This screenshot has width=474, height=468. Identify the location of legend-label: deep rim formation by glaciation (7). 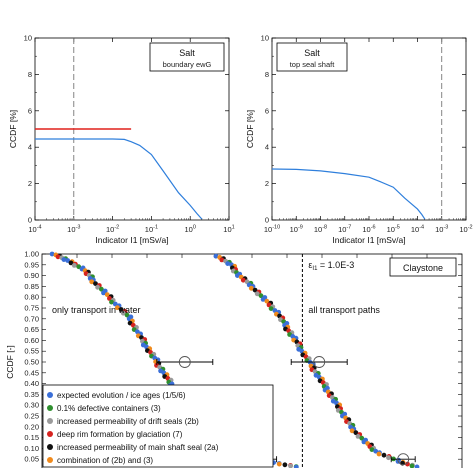
(120, 434).